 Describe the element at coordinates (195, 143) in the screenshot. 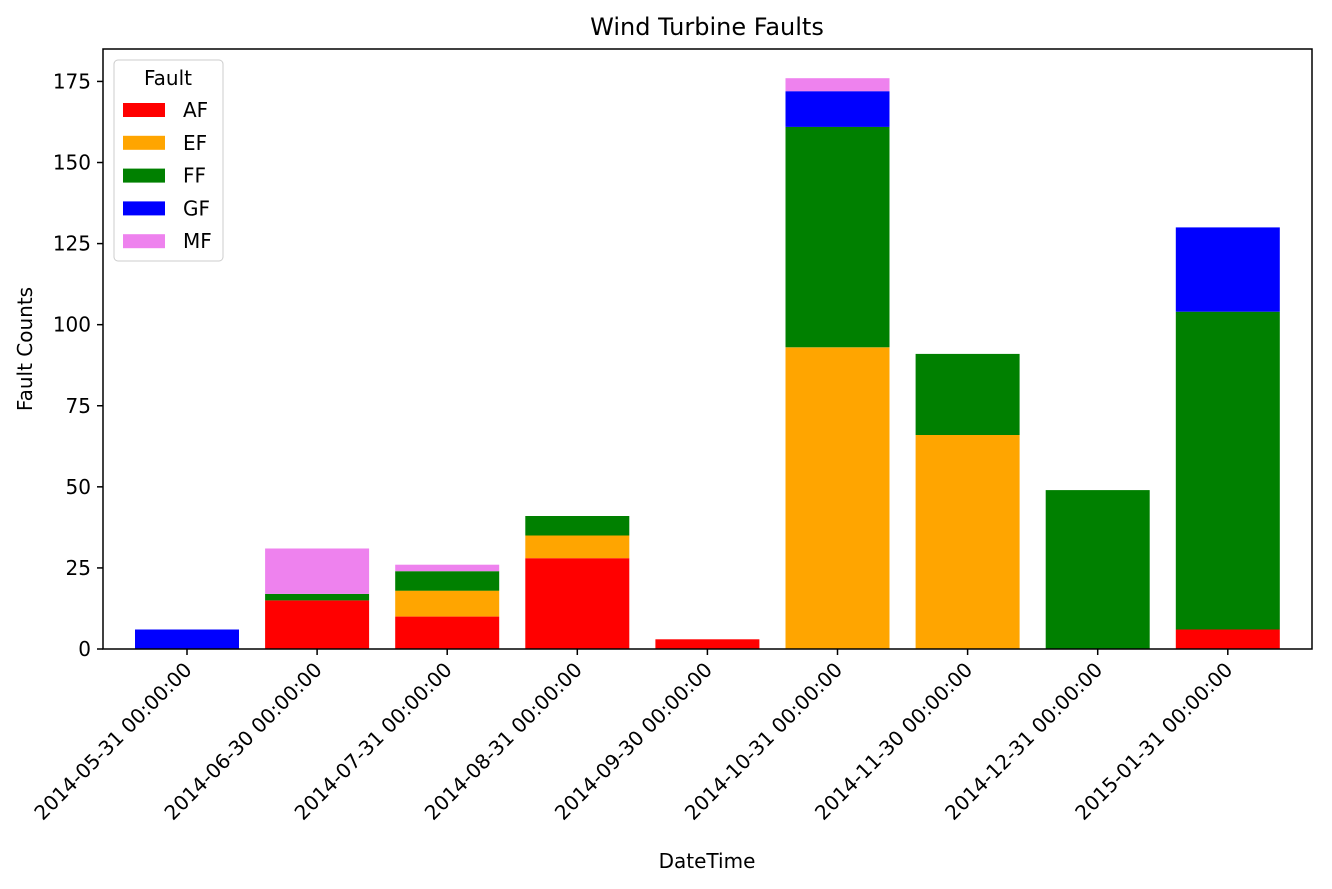

I see `legend-label-ef: EF` at that location.